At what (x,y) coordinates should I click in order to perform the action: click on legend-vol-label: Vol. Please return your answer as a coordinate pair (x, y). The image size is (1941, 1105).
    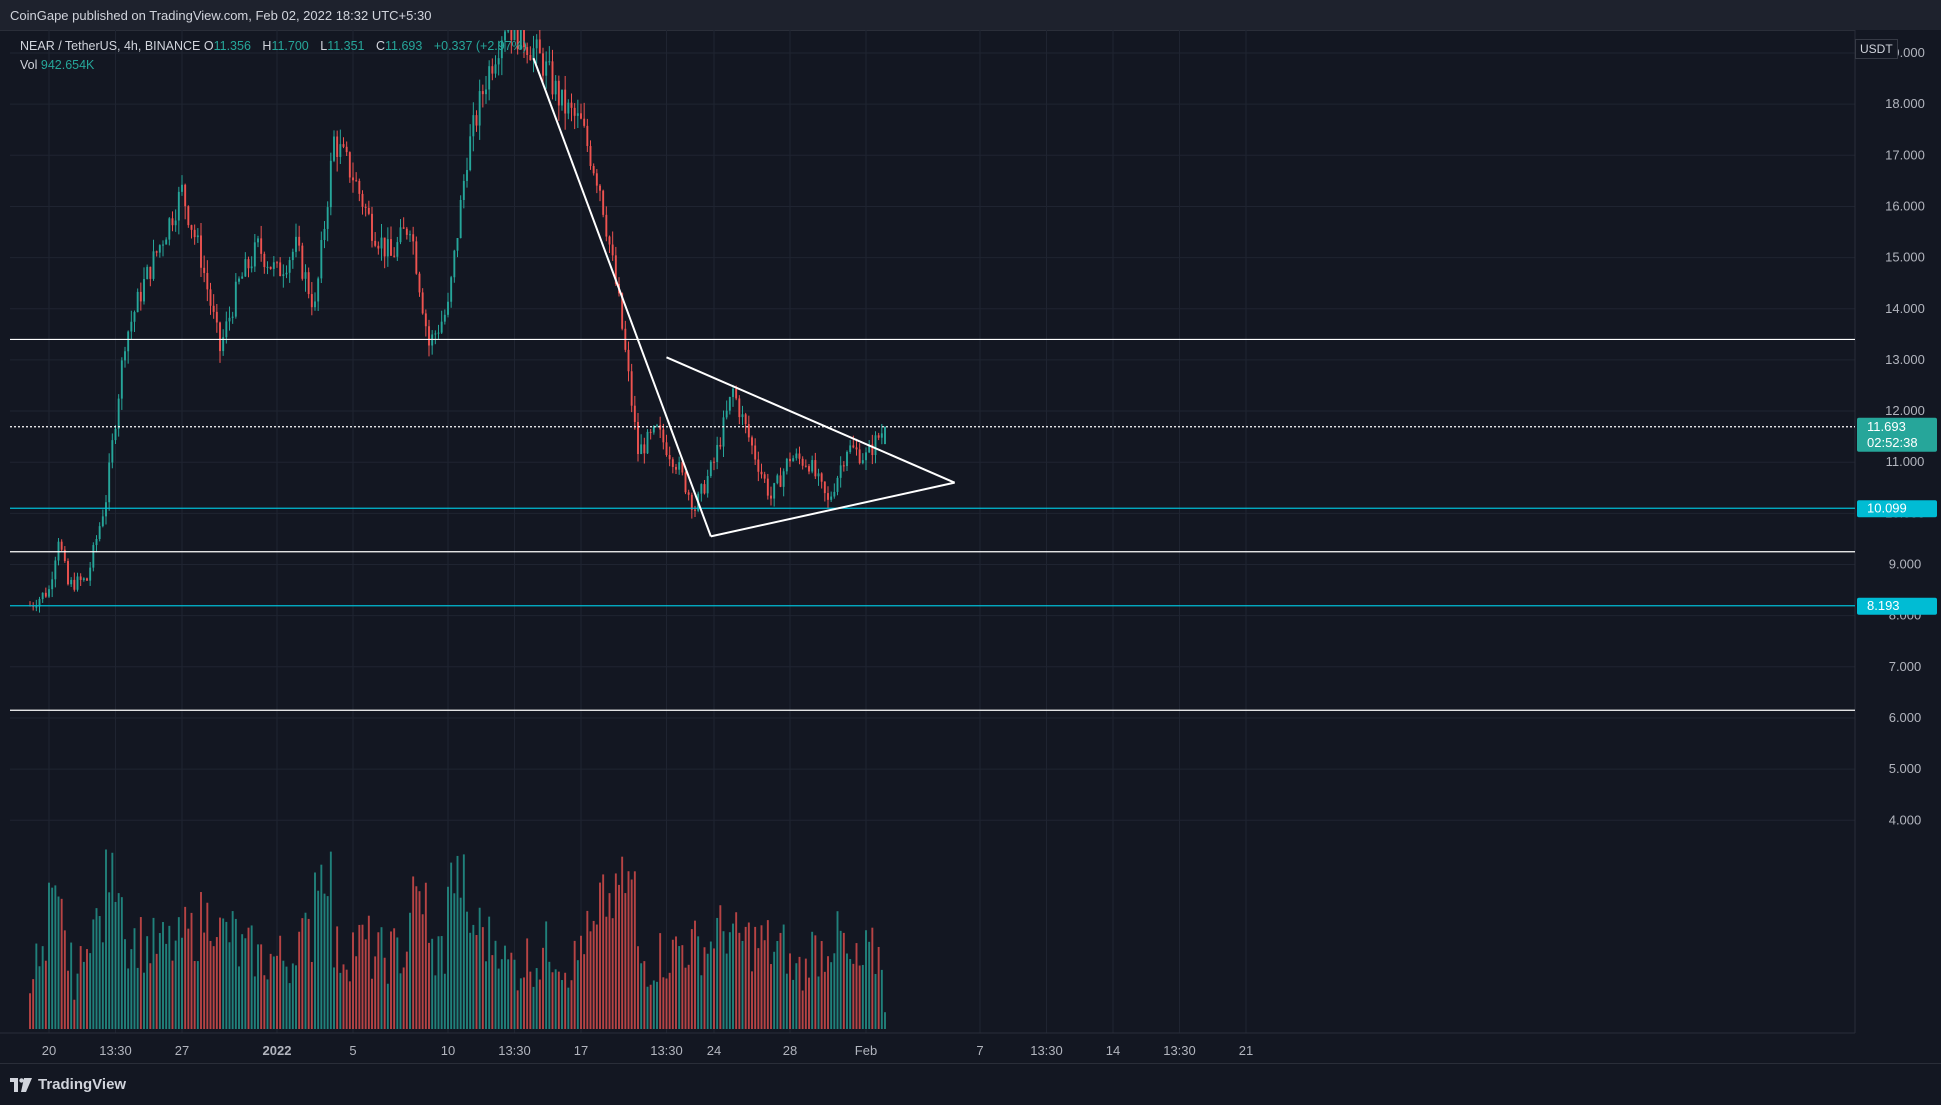
    Looking at the image, I should click on (29, 65).